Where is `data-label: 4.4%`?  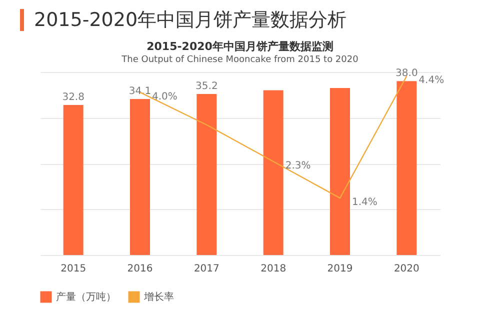 data-label: 4.4% is located at coordinates (431, 80).